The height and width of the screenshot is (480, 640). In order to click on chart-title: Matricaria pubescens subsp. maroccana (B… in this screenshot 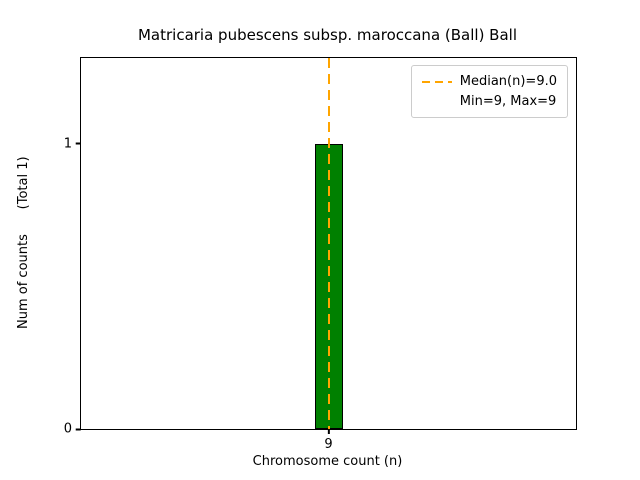, I will do `click(327, 35)`.